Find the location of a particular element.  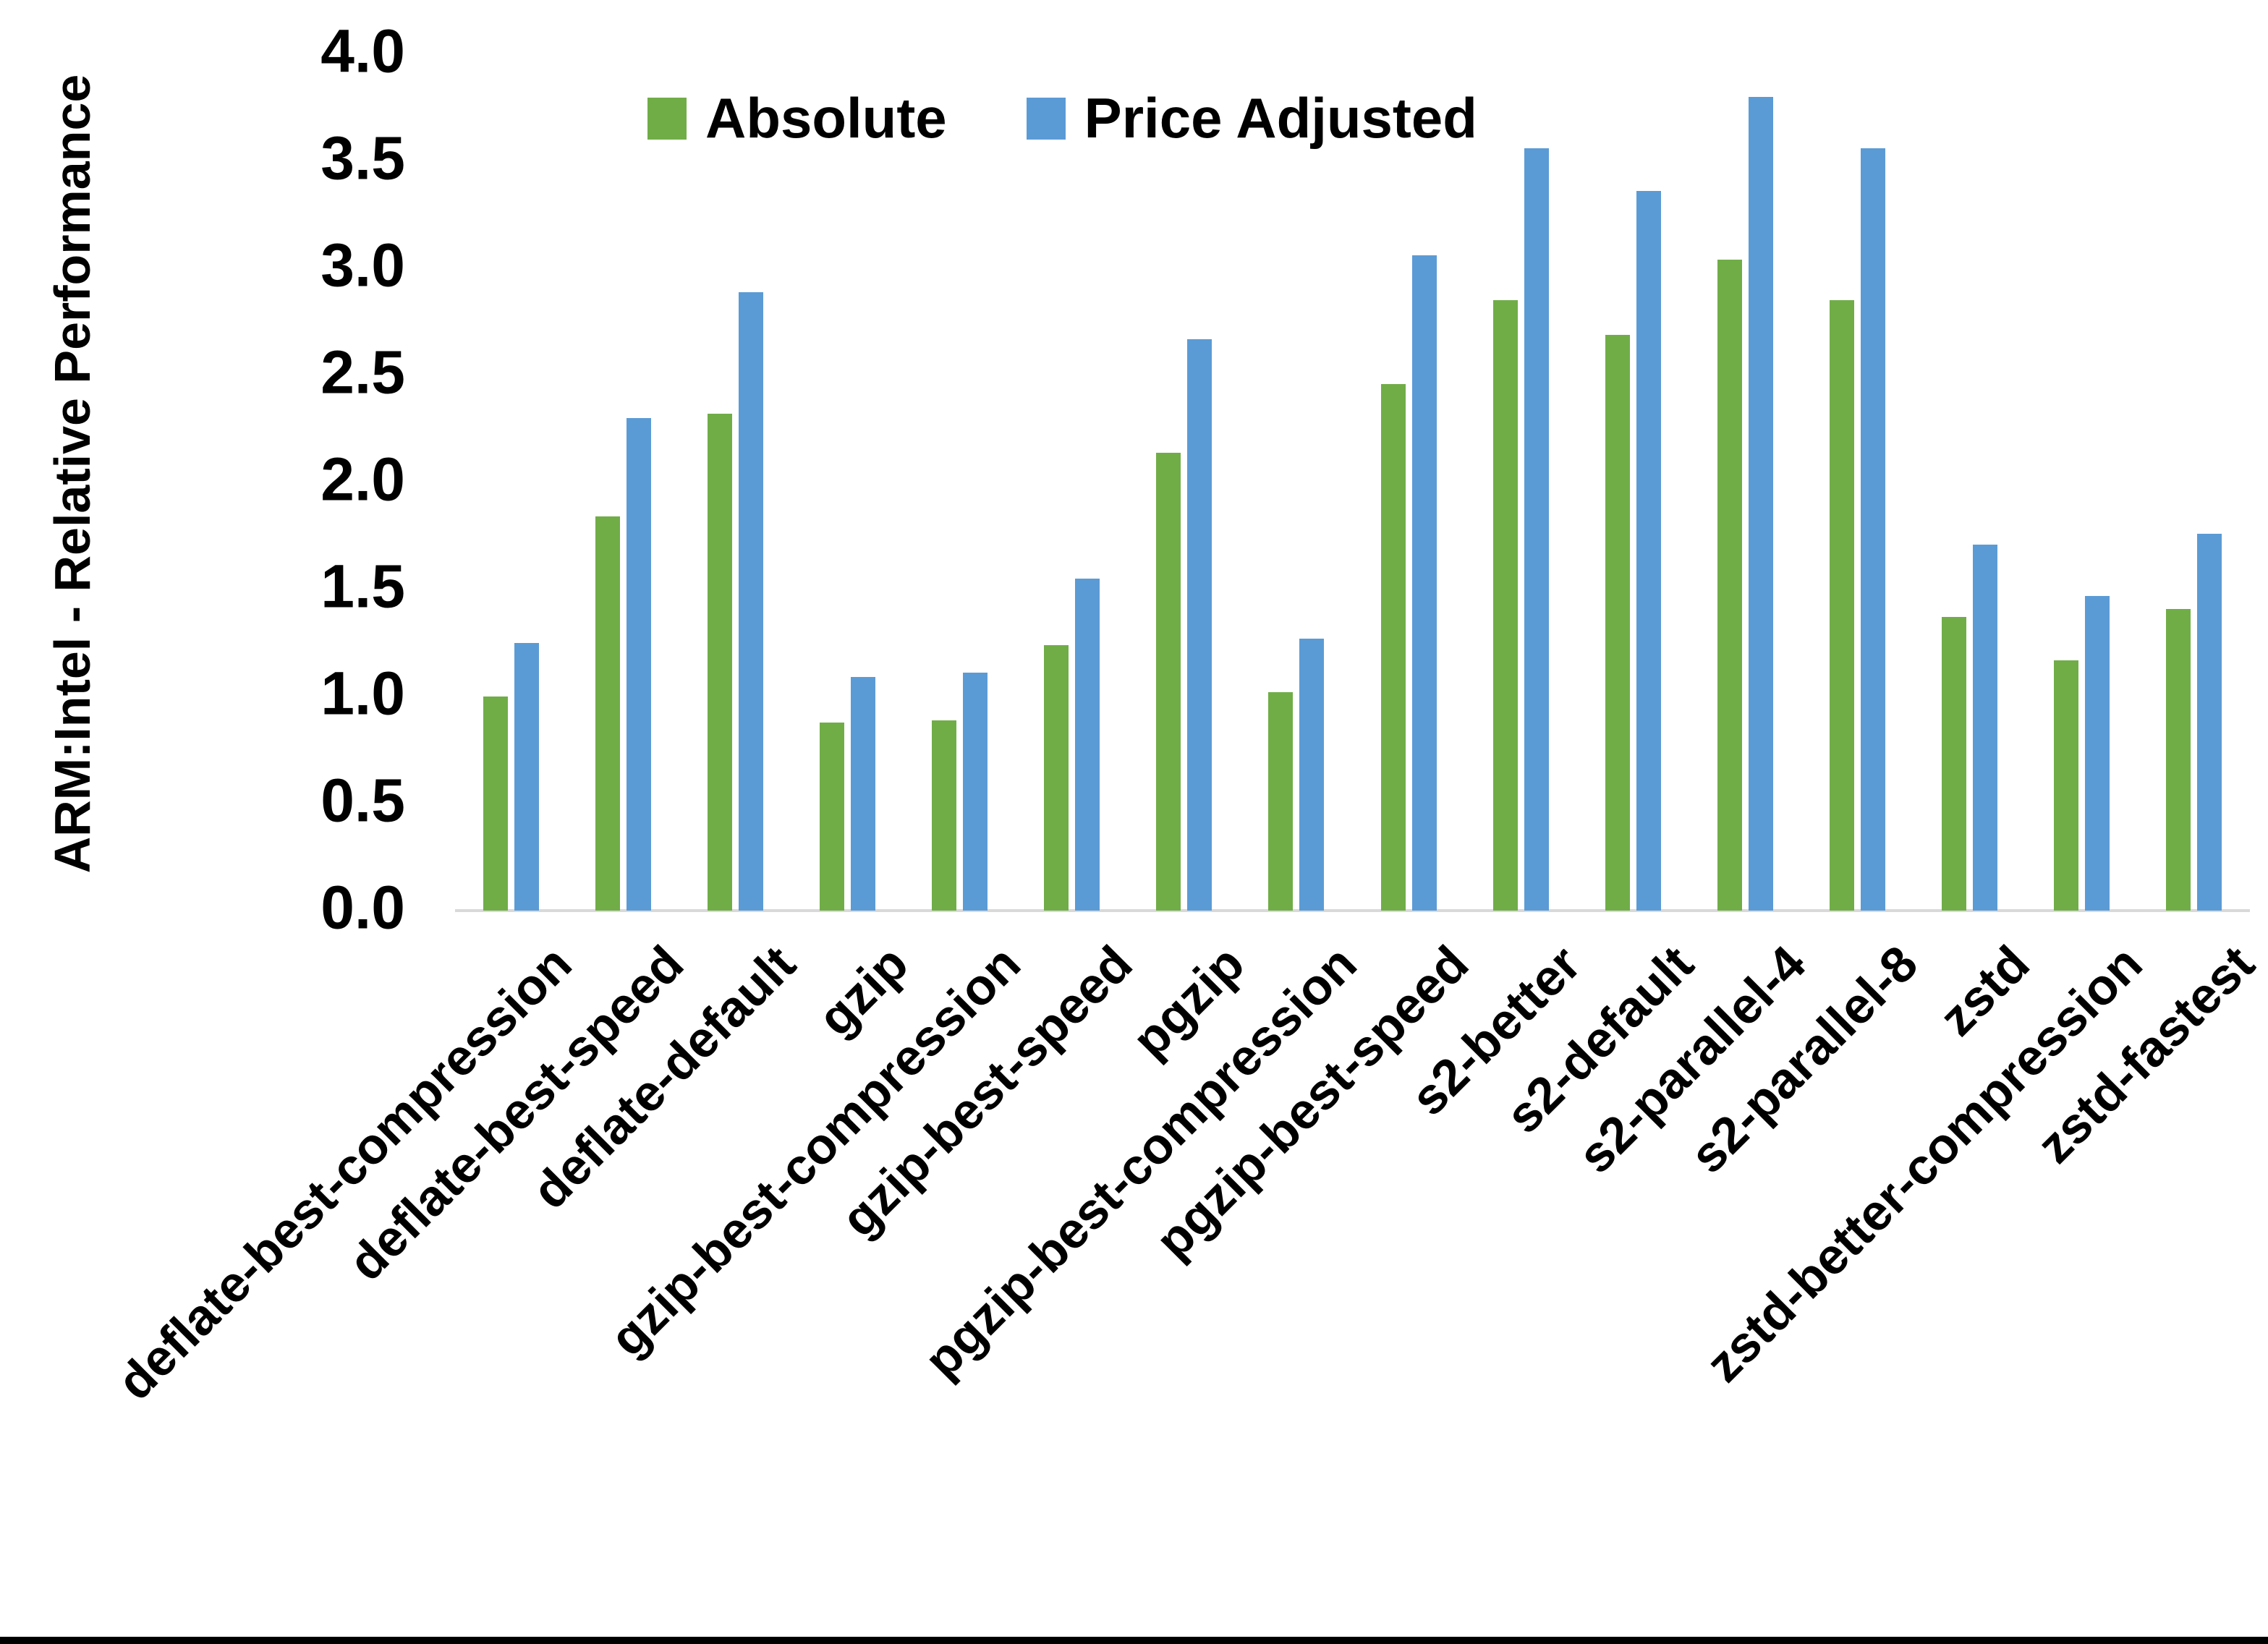

y-tick-label: 2.0 is located at coordinates (362, 479).